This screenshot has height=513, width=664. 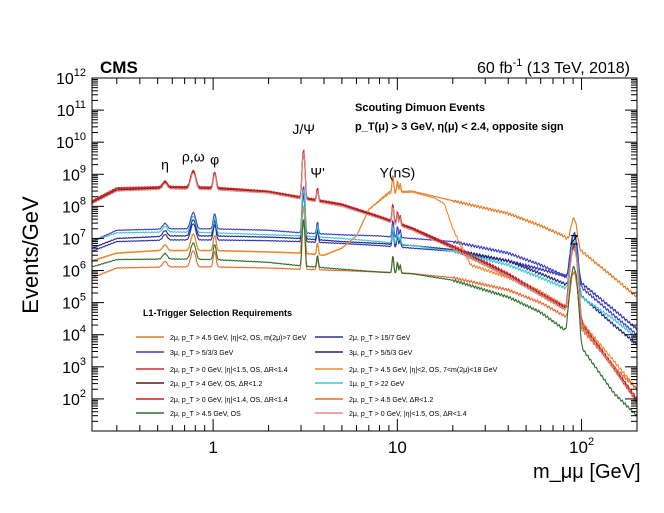 I want to click on y-tick-label: 10⁴, so click(x=74, y=334).